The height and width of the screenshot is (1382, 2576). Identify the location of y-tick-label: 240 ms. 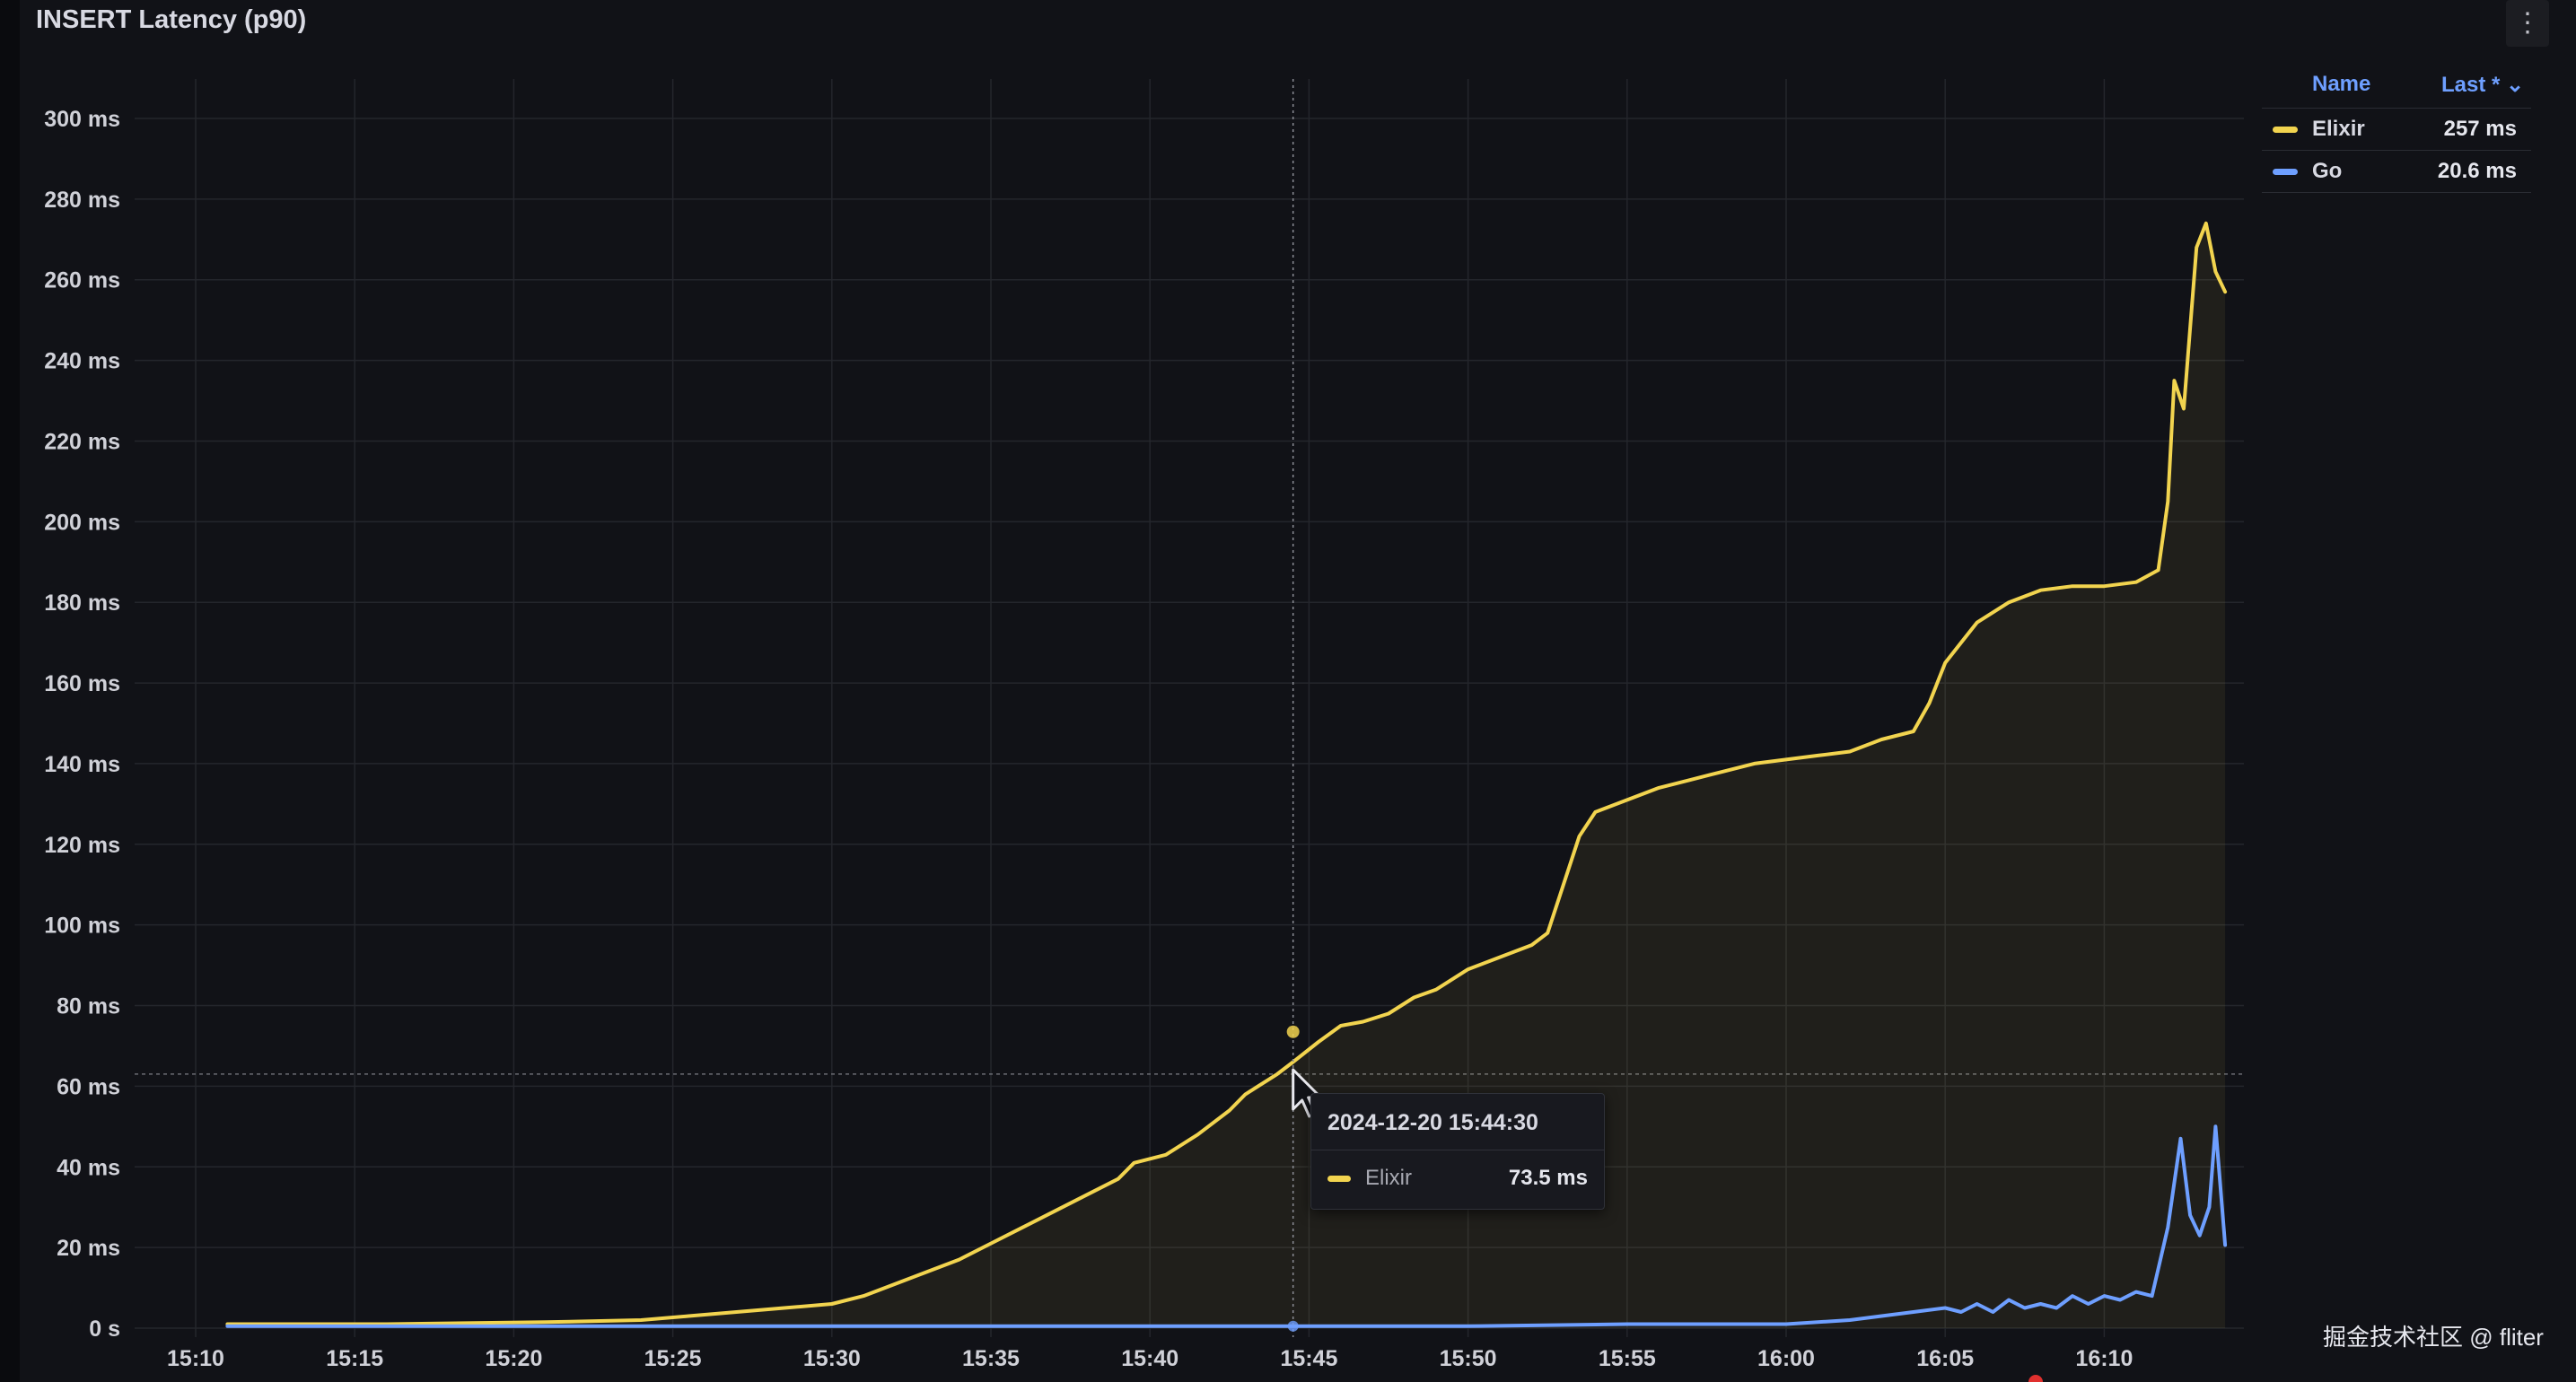
(82, 361).